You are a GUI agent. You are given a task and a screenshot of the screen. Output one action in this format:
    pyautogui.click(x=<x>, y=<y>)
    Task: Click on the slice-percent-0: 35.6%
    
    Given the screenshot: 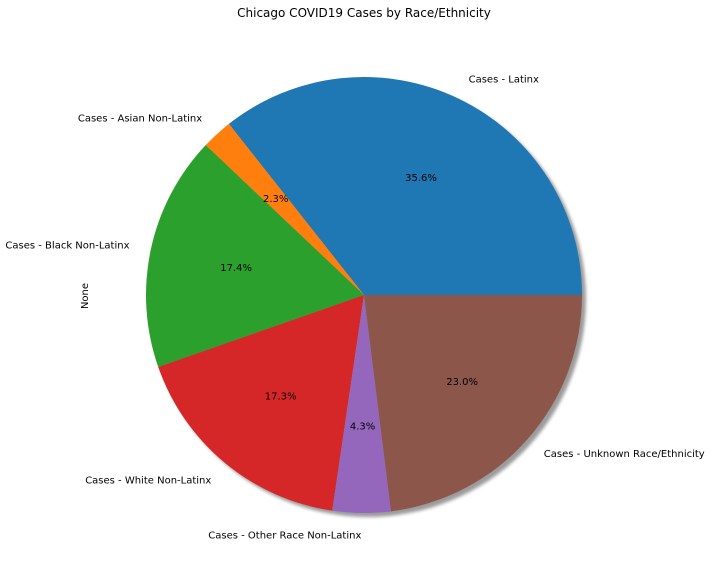 What is the action you would take?
    pyautogui.click(x=421, y=178)
    